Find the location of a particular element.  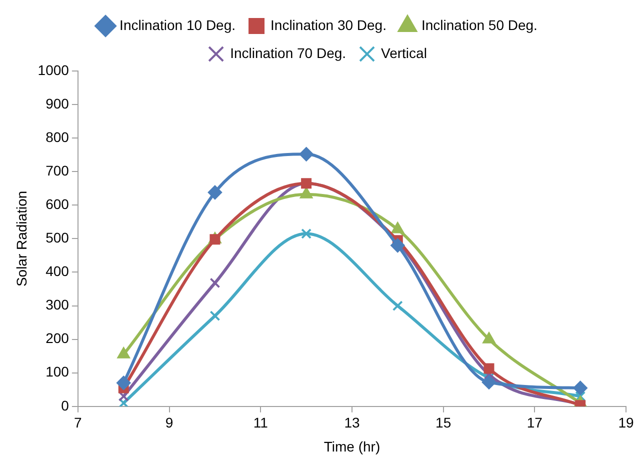

y-tick-label: 0 is located at coordinates (65, 405).